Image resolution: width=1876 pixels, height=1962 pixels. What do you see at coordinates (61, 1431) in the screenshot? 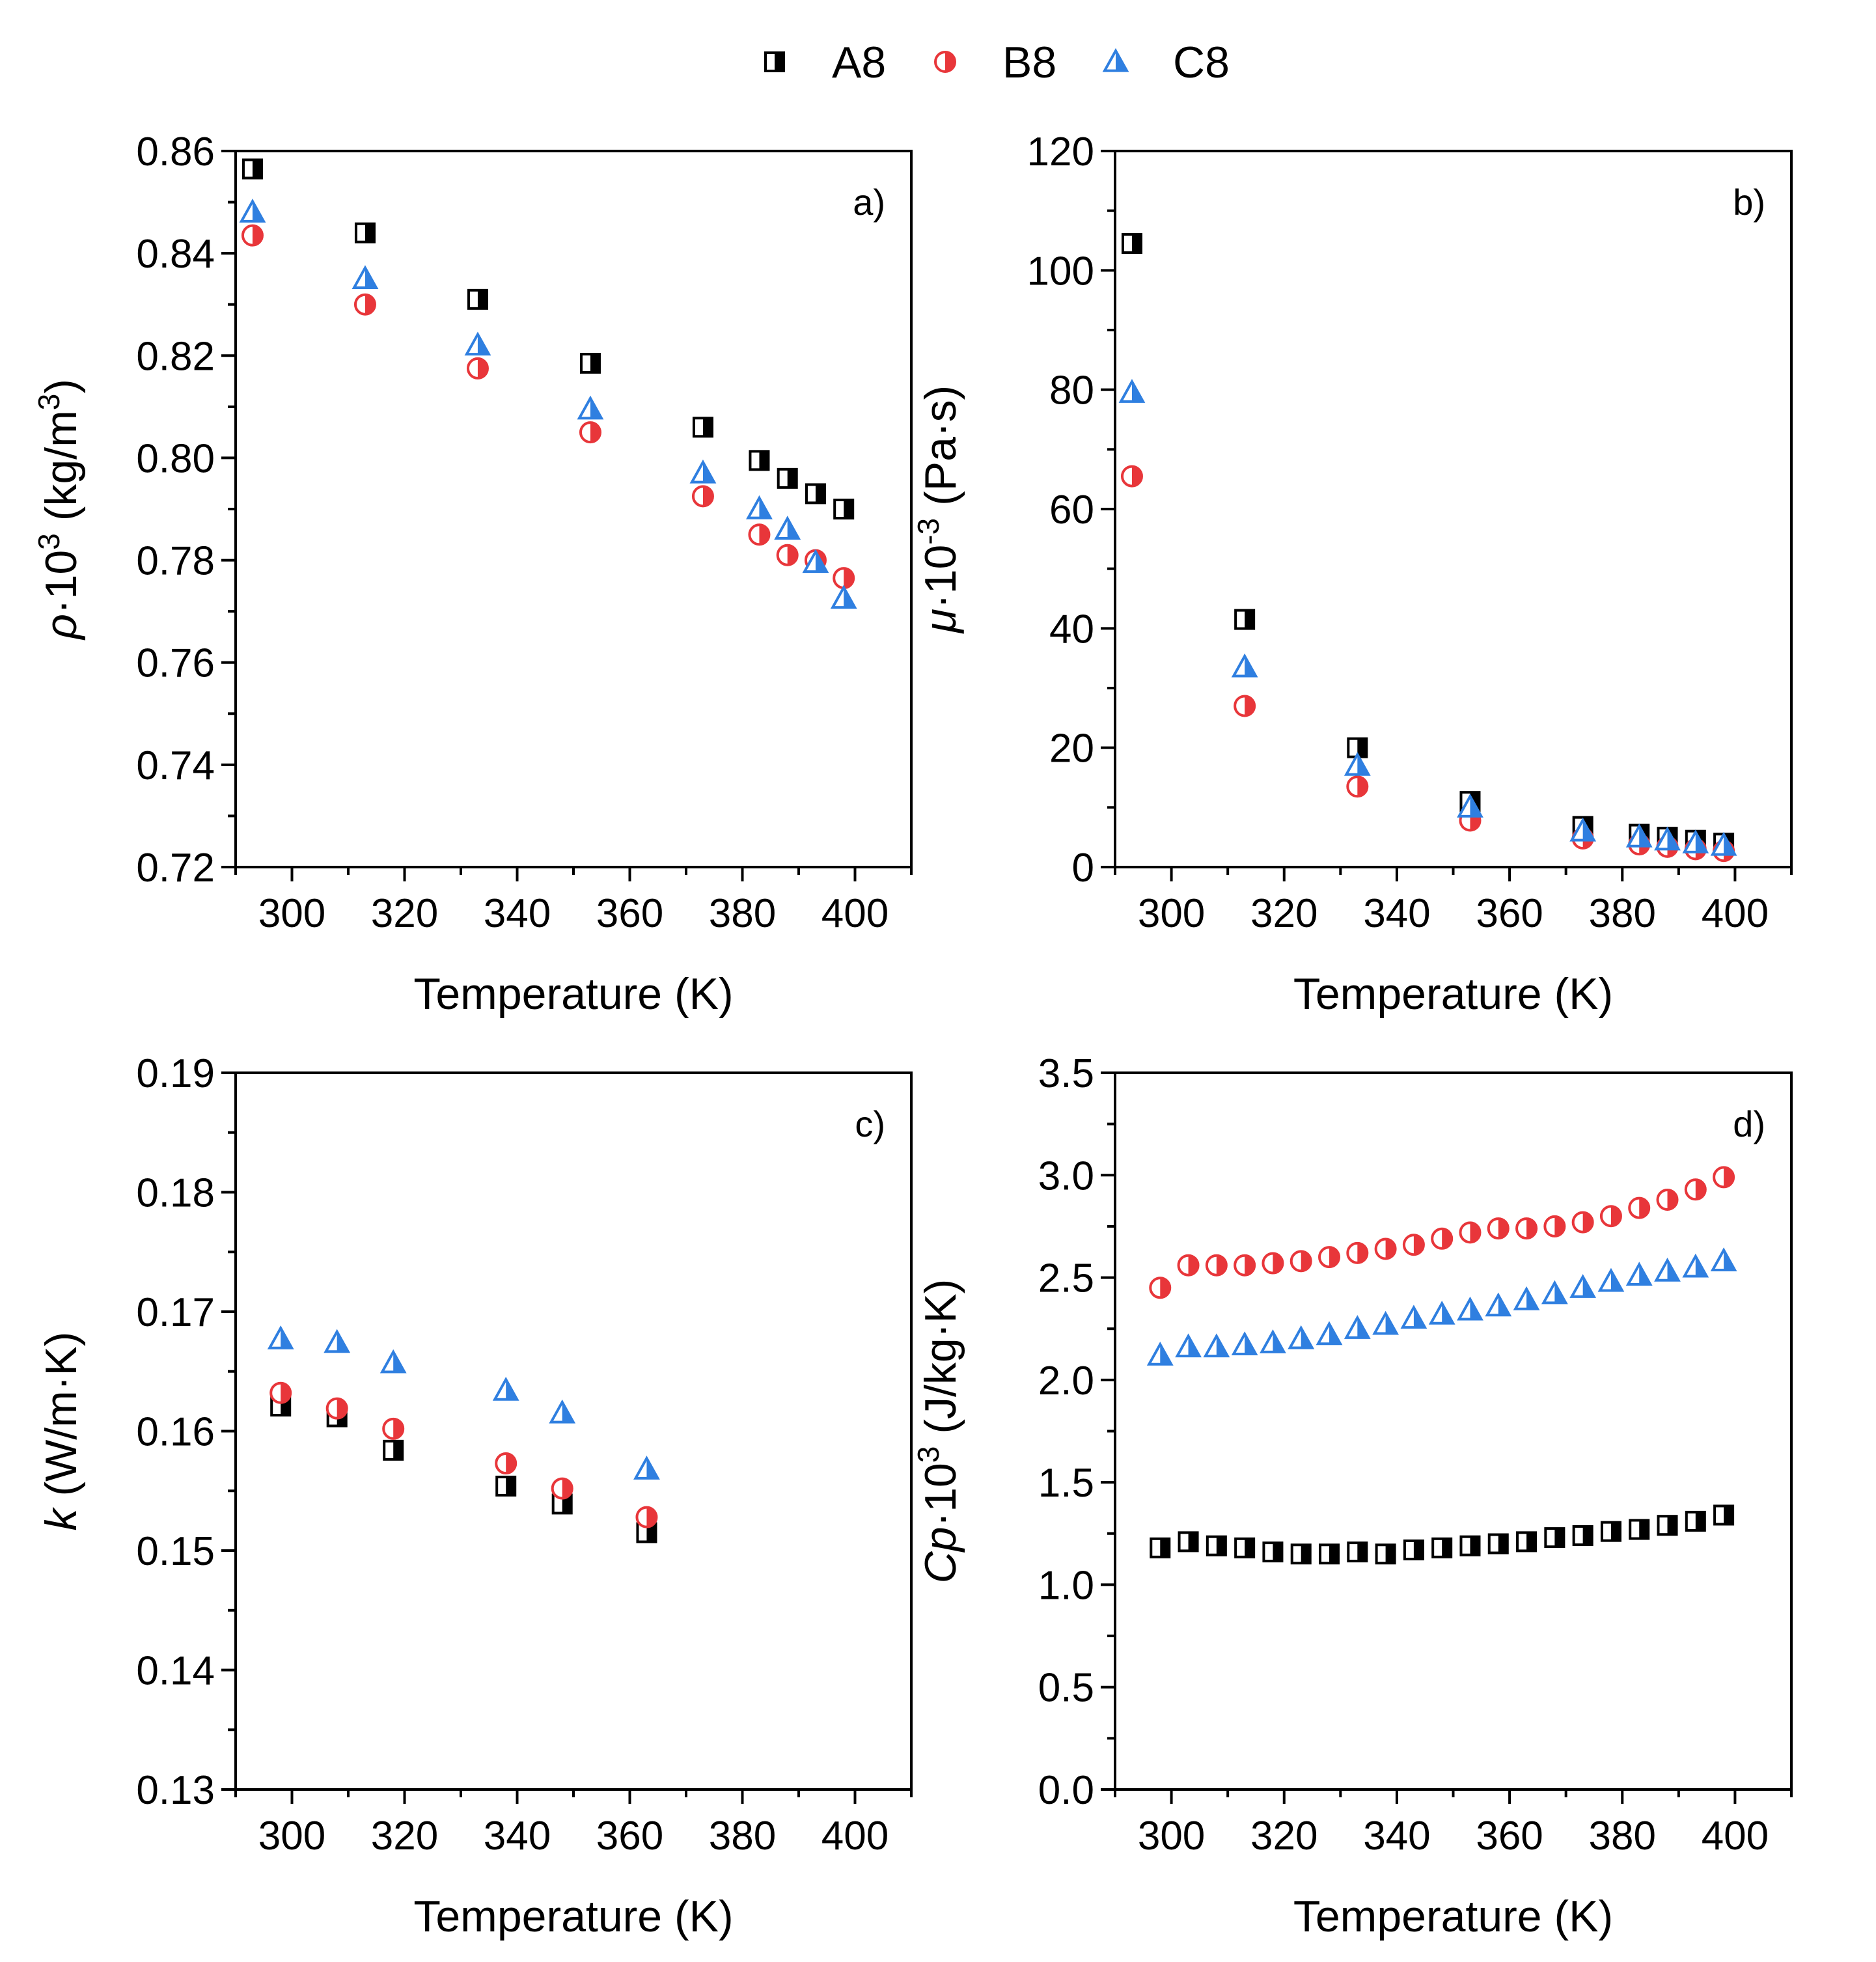
I see `y-axis-title: k (W/m·K)` at bounding box center [61, 1431].